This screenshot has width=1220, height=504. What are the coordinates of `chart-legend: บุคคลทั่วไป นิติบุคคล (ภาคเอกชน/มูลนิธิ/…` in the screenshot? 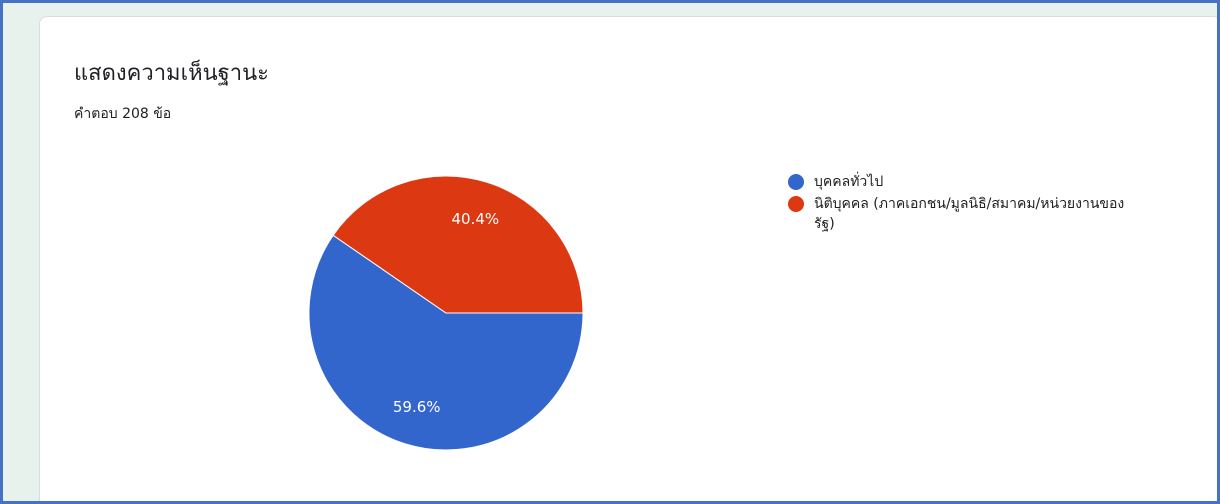 It's located at (968, 204).